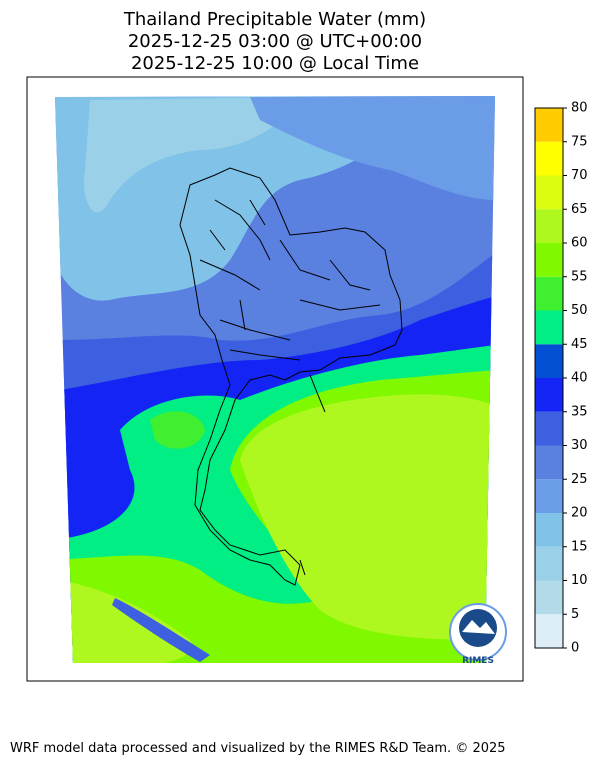  What do you see at coordinates (575, 648) in the screenshot?
I see `colorbar-tick-label: 0` at bounding box center [575, 648].